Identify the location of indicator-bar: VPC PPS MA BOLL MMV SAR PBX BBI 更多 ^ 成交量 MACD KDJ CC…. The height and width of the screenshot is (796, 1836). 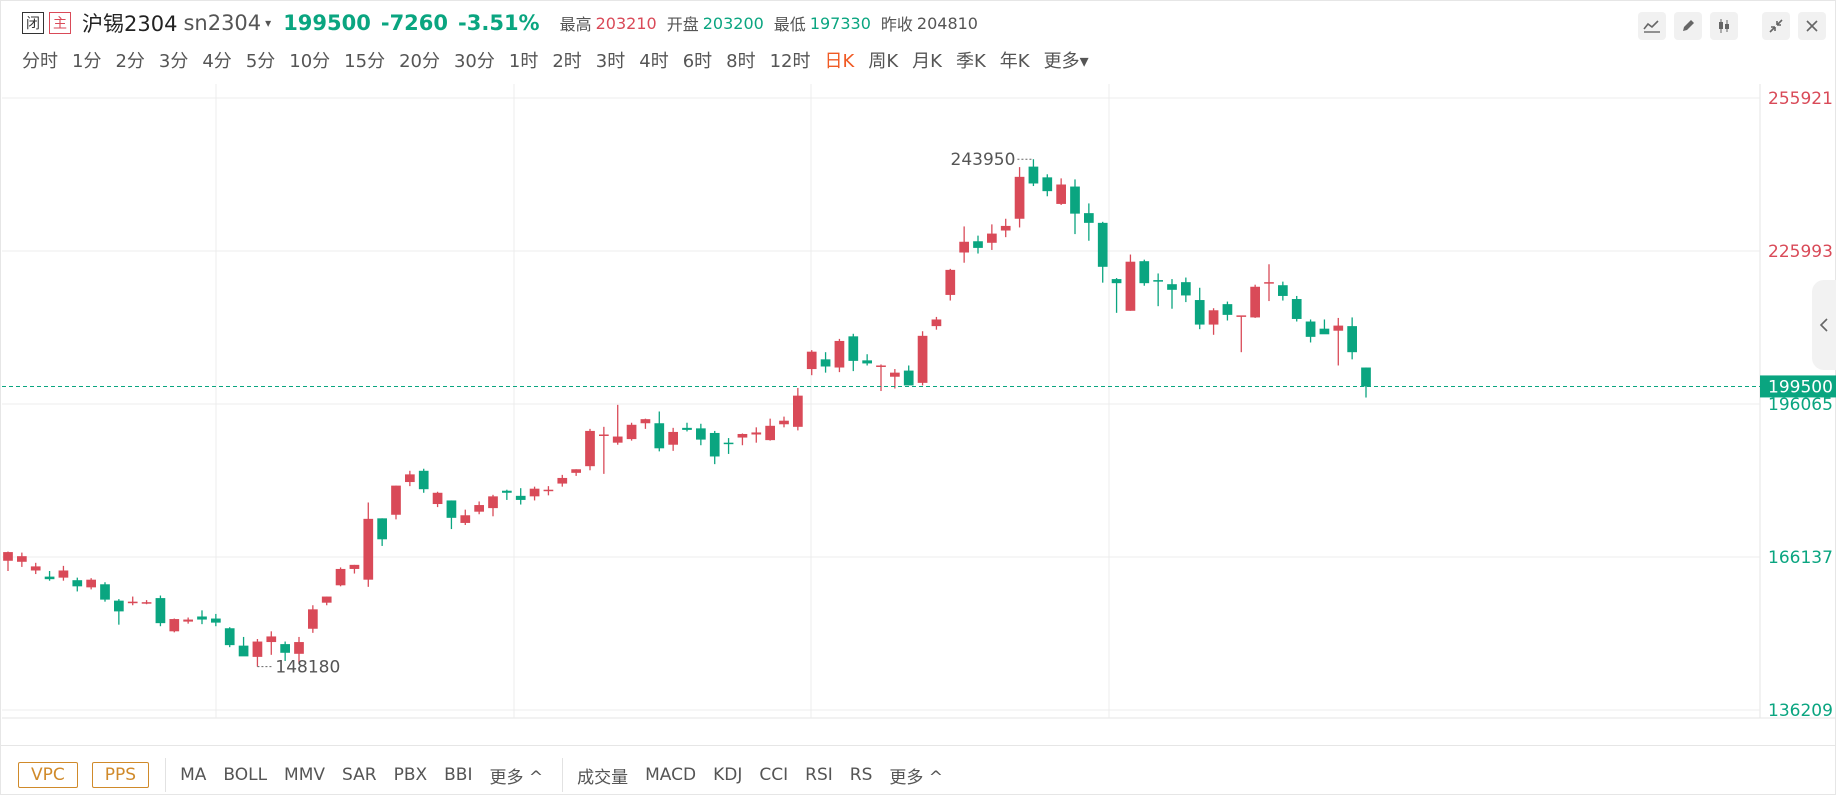
(918, 770).